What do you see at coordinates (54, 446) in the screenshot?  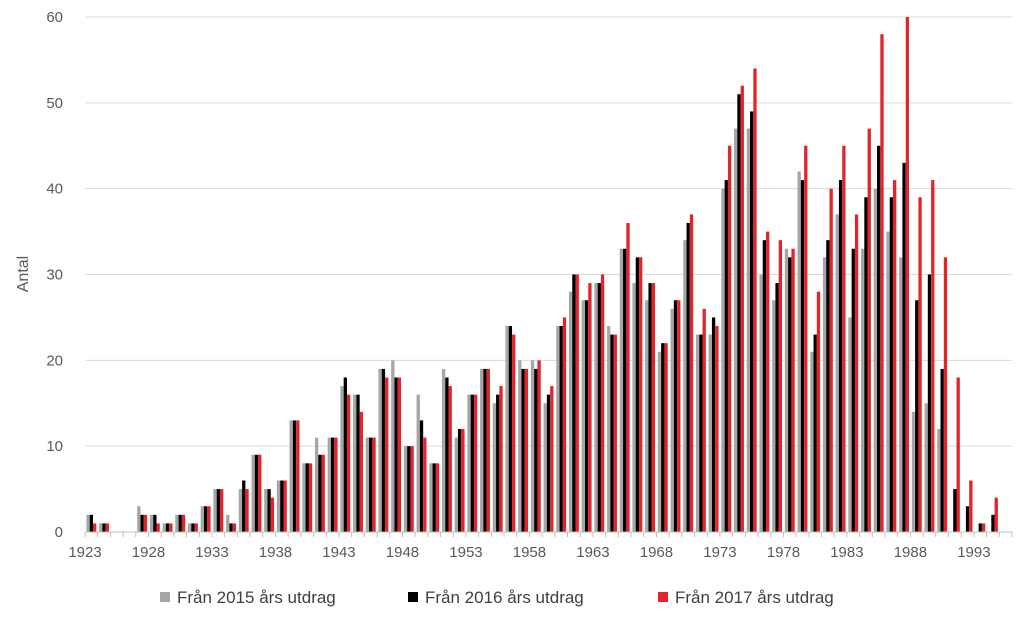 I see `y-tick-label: 10` at bounding box center [54, 446].